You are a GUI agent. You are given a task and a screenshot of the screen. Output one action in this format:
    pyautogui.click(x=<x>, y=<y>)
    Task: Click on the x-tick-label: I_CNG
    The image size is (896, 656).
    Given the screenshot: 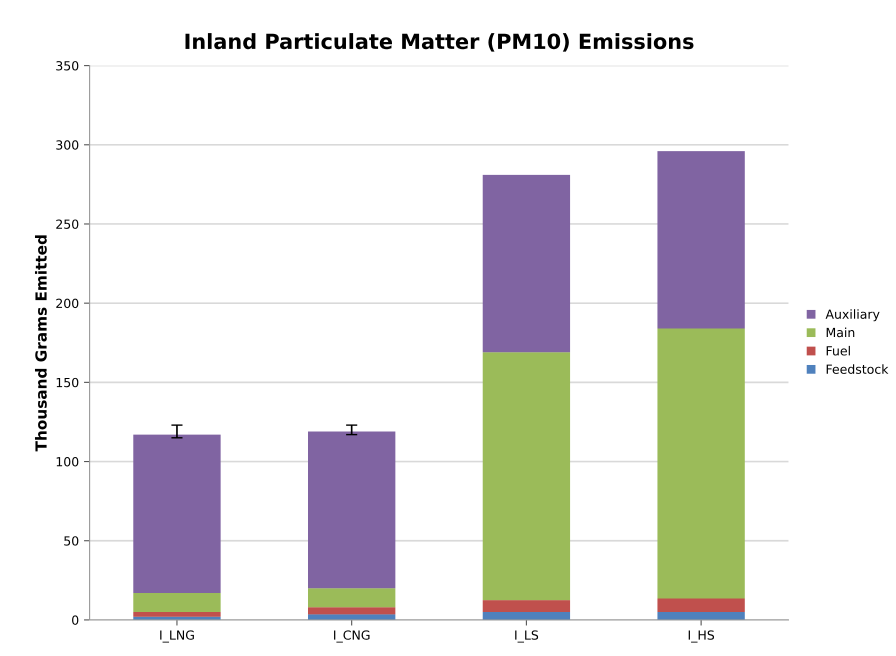 What is the action you would take?
    pyautogui.click(x=352, y=636)
    